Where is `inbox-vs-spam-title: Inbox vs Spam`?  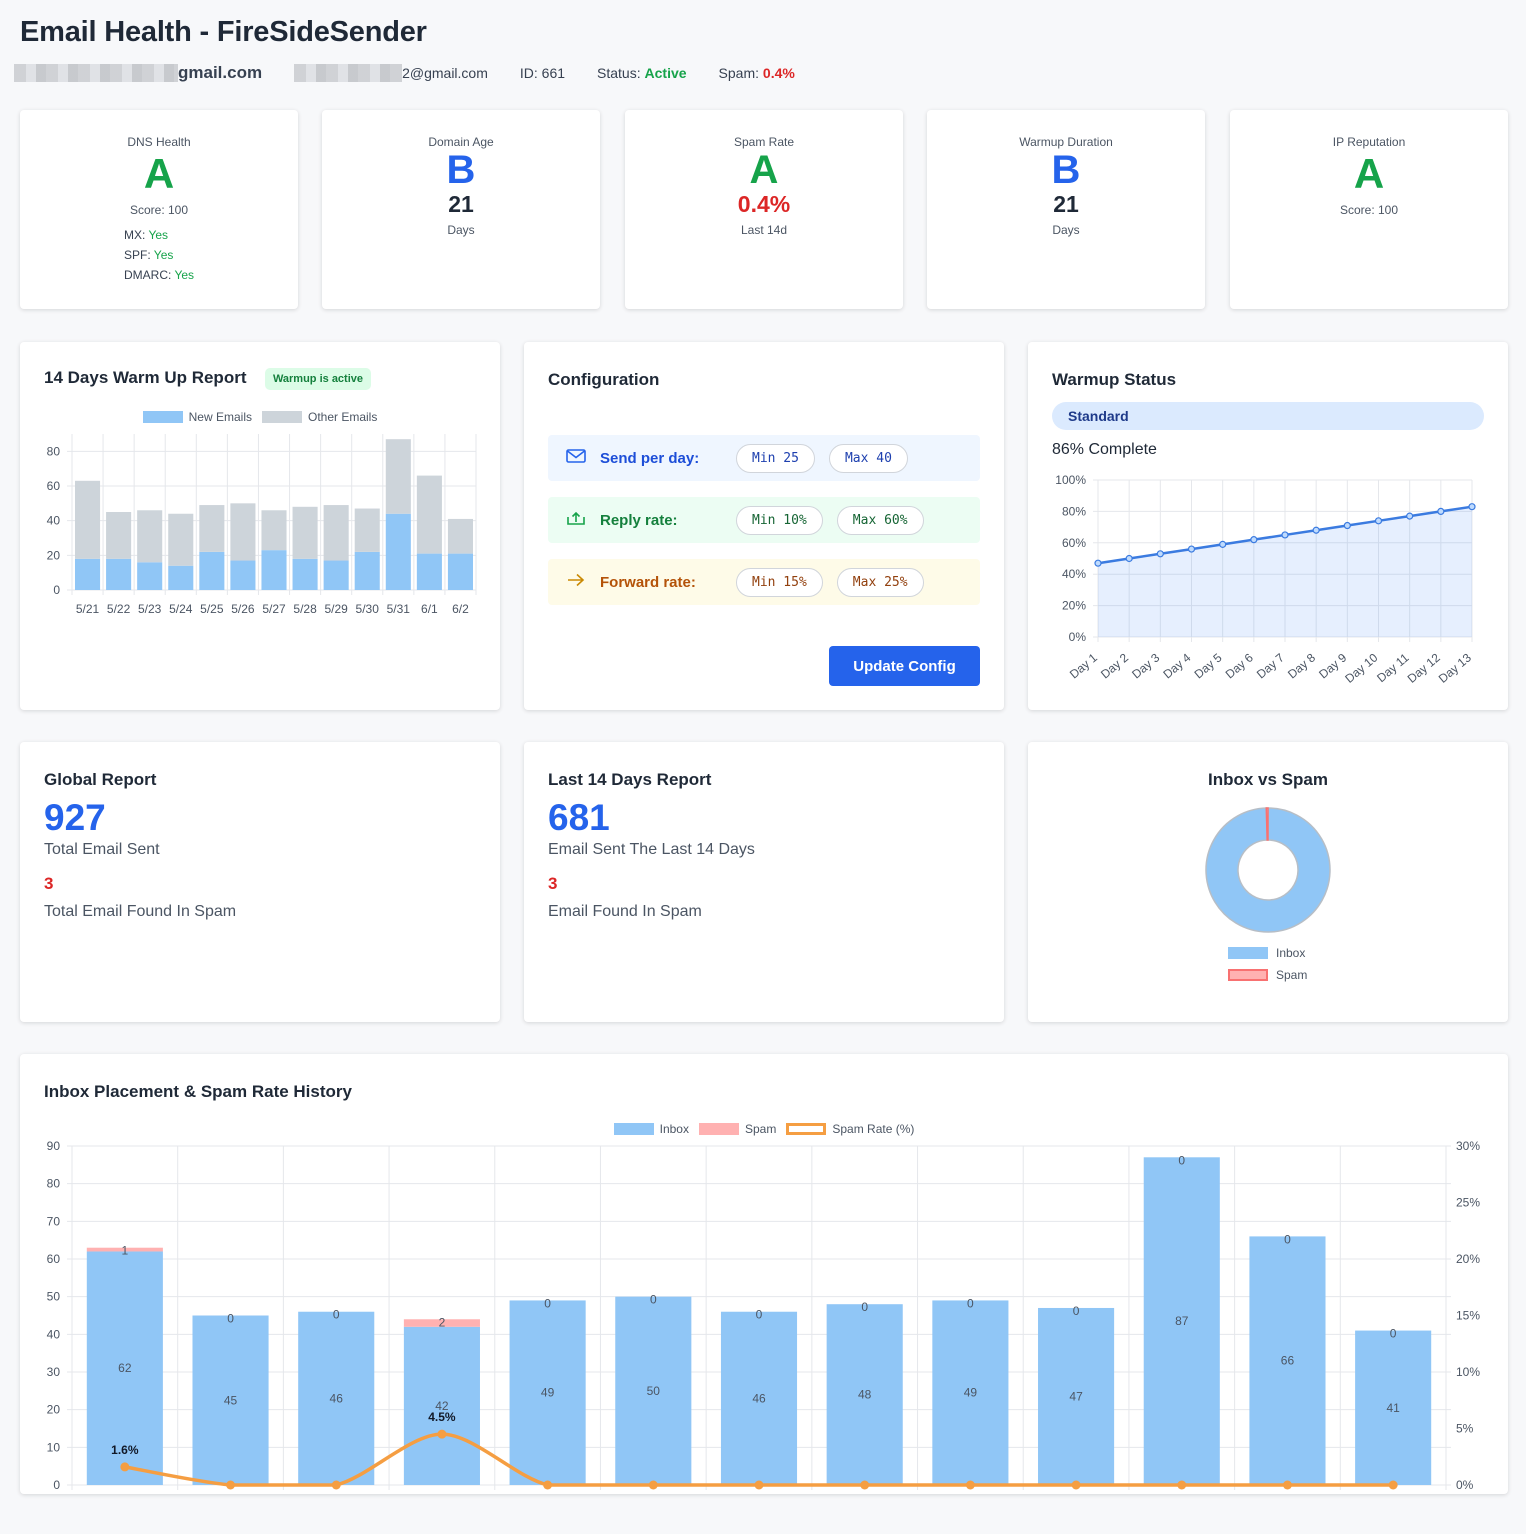 inbox-vs-spam-title: Inbox vs Spam is located at coordinates (1268, 779).